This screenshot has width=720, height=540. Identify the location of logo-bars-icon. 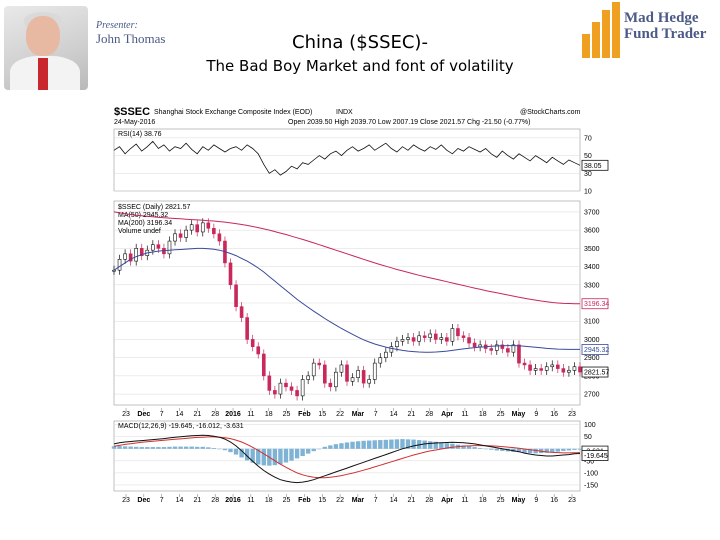
(601, 30).